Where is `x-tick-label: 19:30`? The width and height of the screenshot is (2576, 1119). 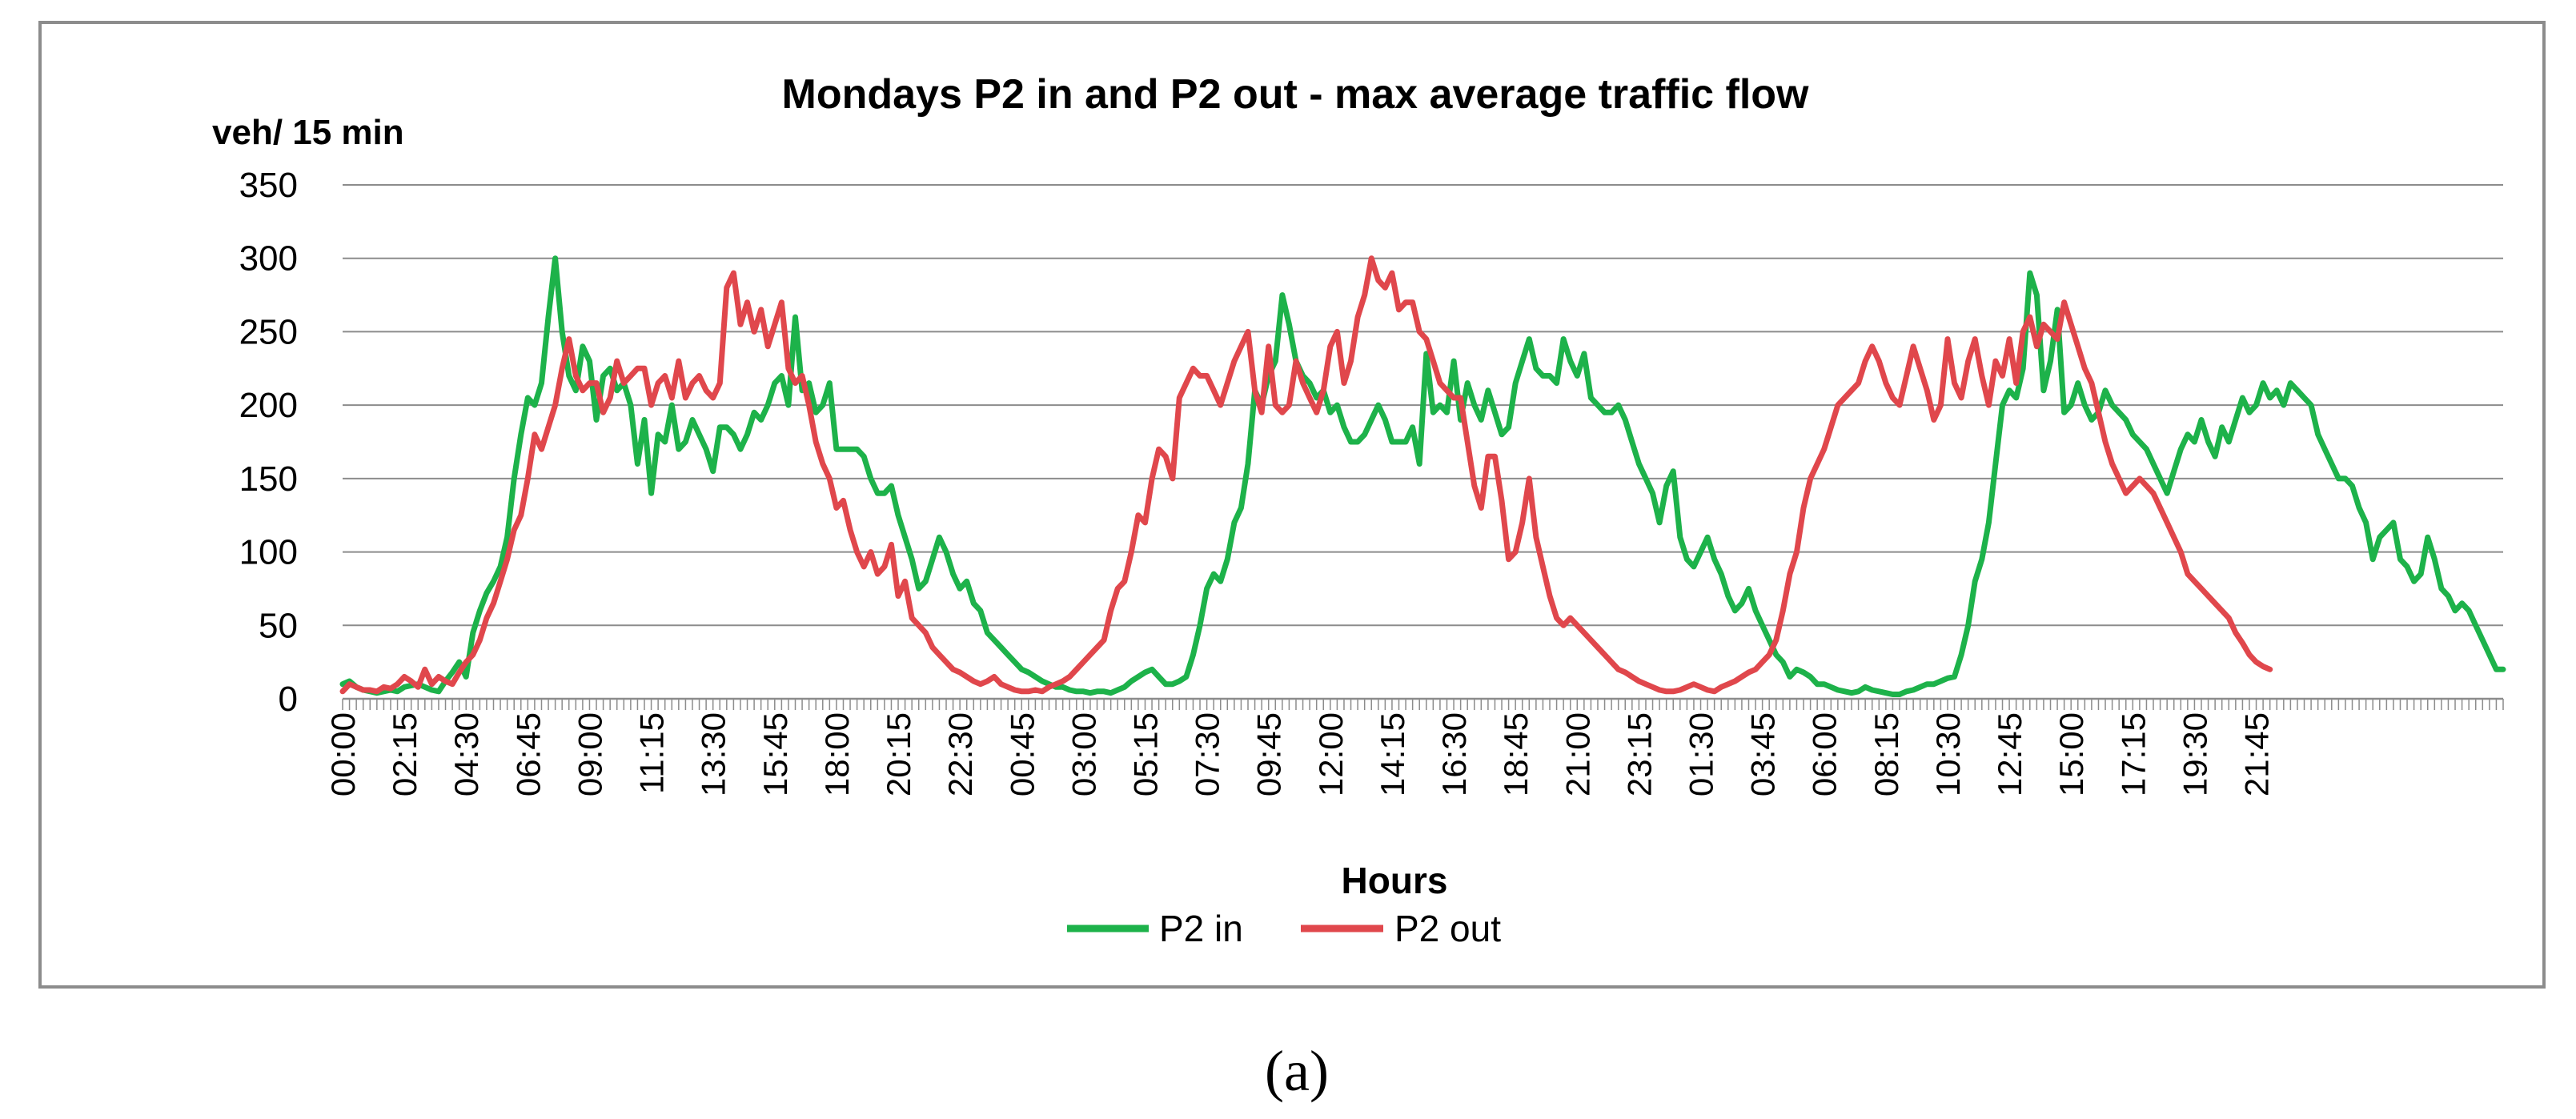
x-tick-label: 19:30 is located at coordinates (2194, 754).